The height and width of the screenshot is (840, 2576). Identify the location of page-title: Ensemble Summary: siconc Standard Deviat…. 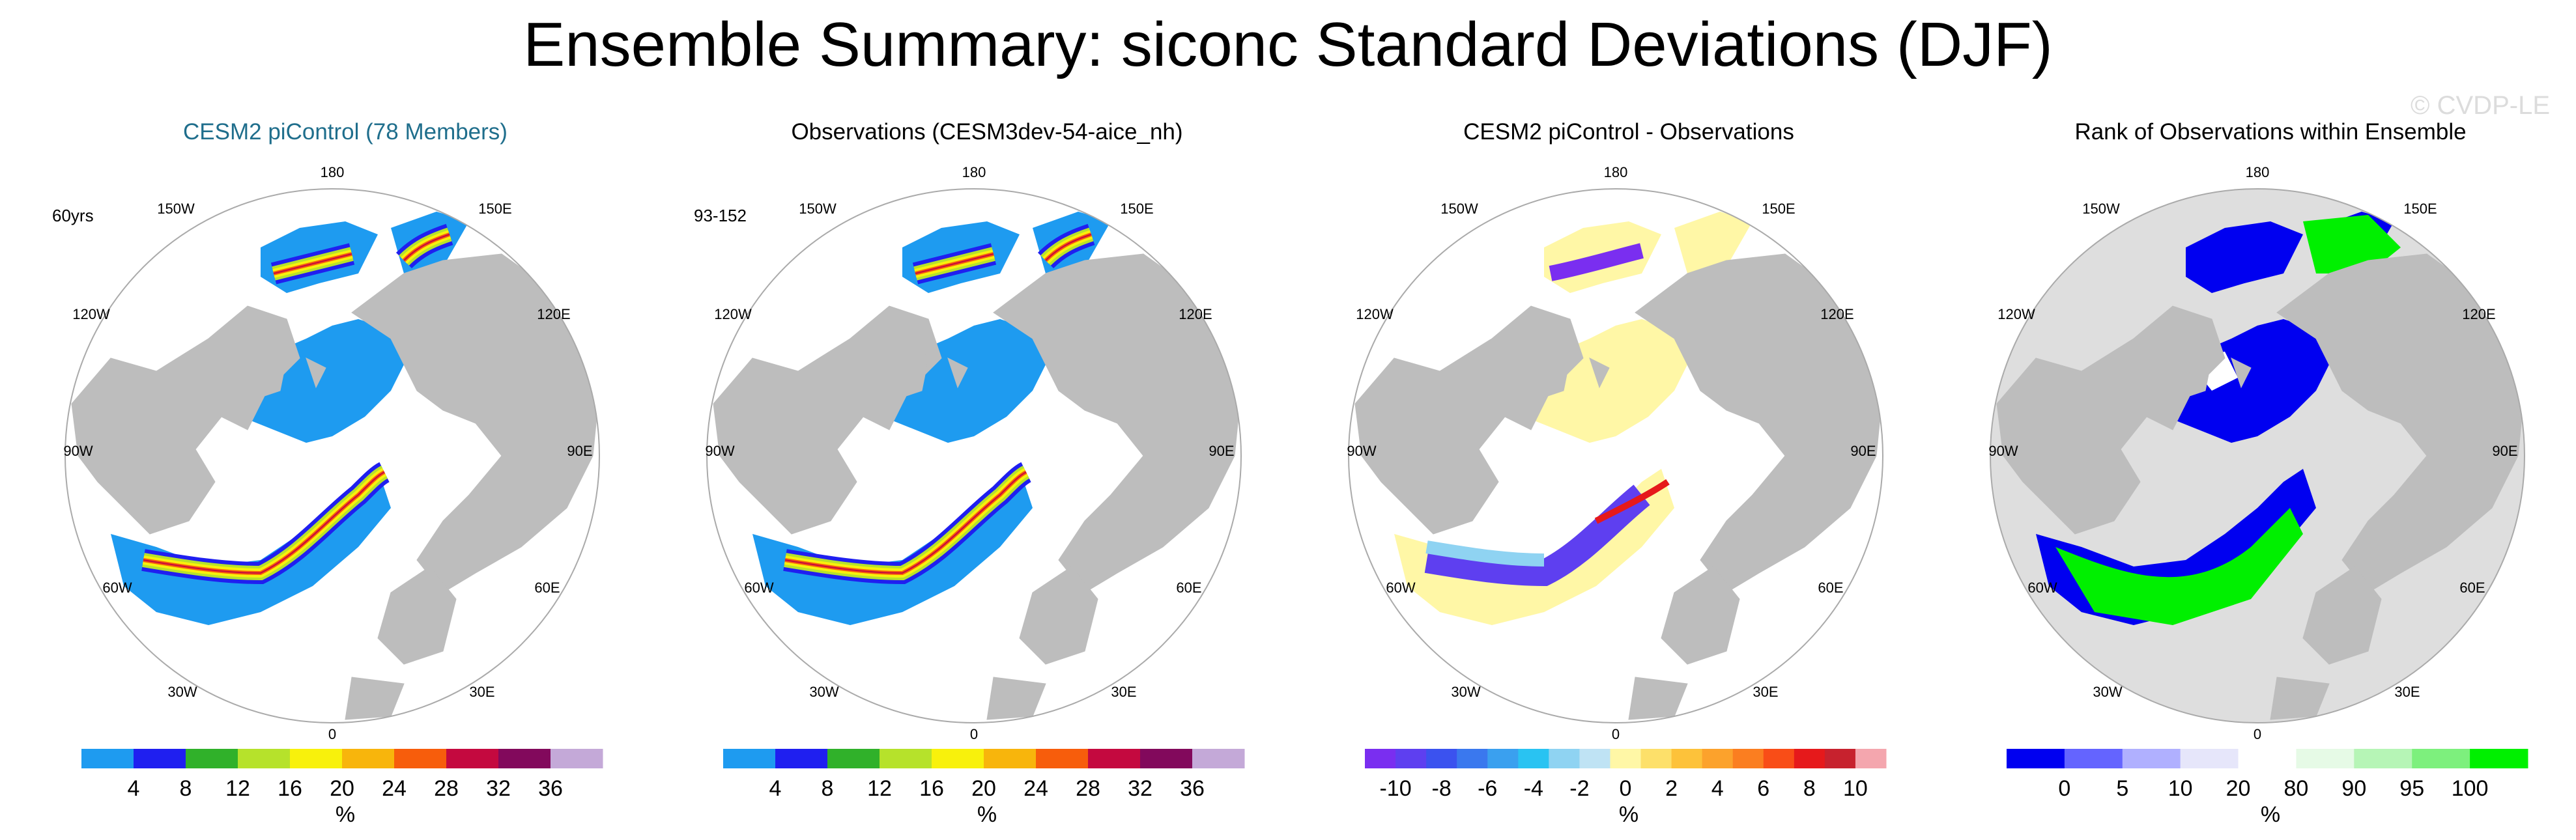
(1288, 45).